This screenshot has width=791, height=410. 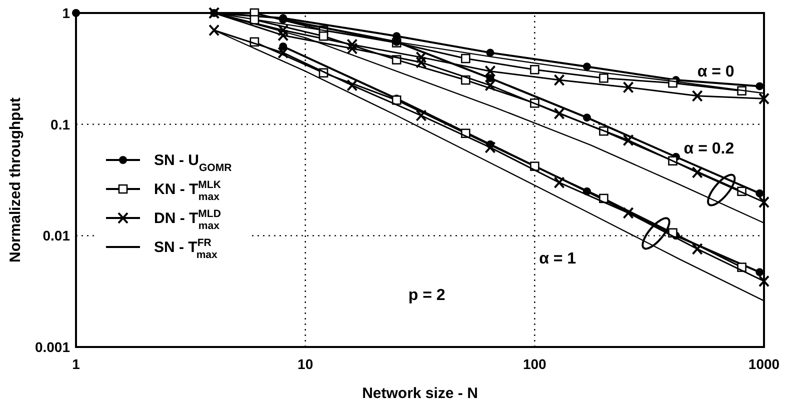 I want to click on annotation: α = 0.2, so click(x=709, y=149).